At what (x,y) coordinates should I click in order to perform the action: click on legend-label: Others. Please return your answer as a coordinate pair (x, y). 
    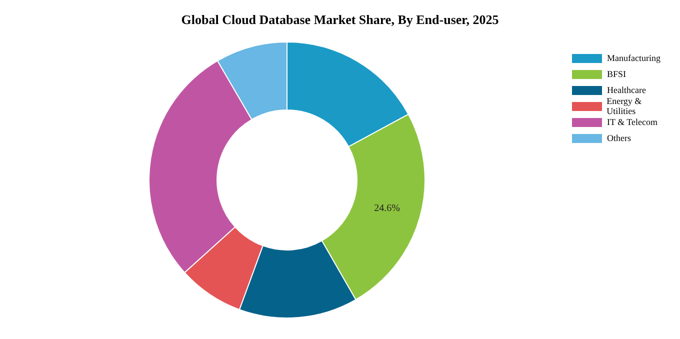
    Looking at the image, I should click on (619, 138).